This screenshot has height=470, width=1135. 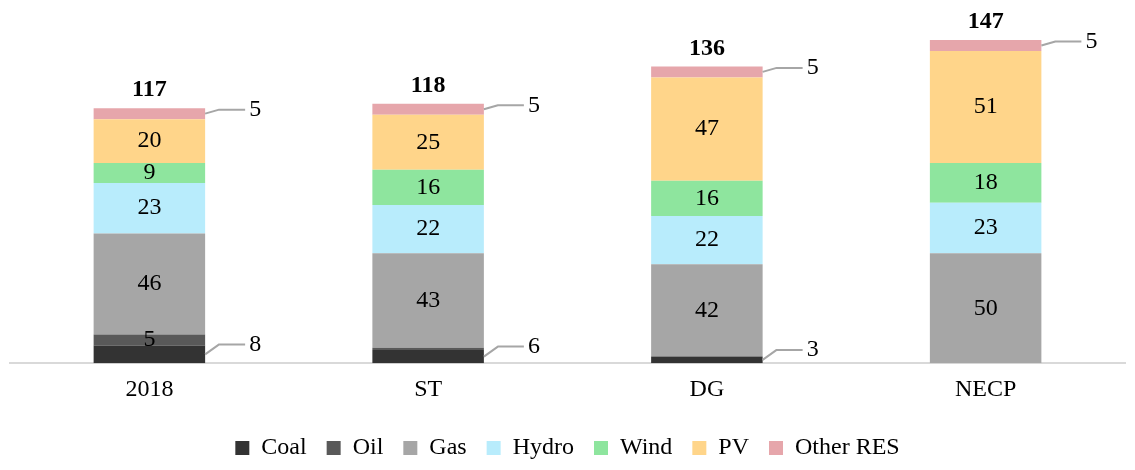 What do you see at coordinates (533, 344) in the screenshot?
I see `data-label: 6` at bounding box center [533, 344].